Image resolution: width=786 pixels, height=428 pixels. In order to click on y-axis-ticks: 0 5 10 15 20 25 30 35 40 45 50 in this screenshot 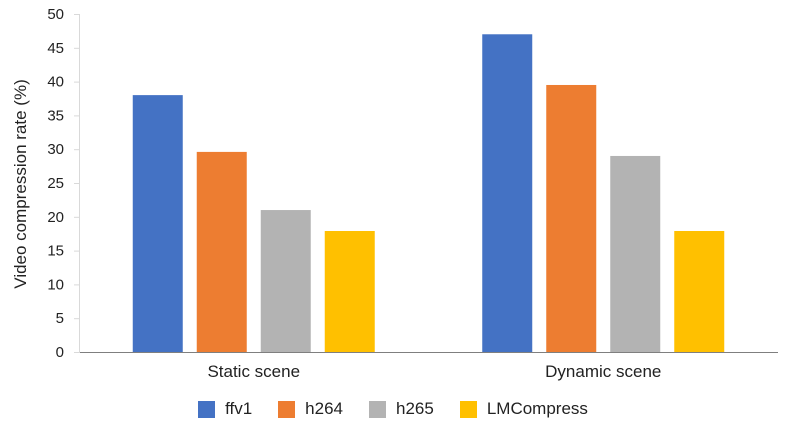, I will do `click(63, 183)`.